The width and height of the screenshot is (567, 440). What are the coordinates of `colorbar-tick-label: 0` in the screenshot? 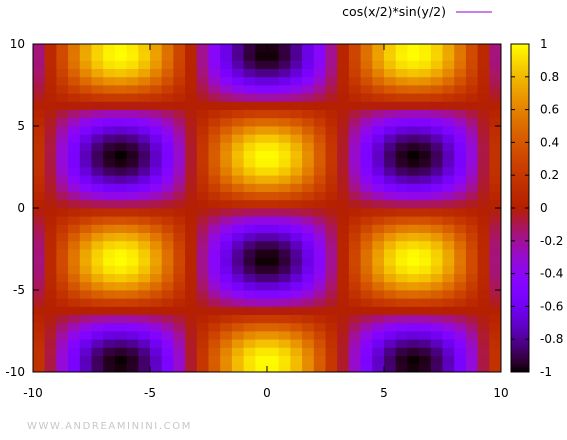 It's located at (544, 208).